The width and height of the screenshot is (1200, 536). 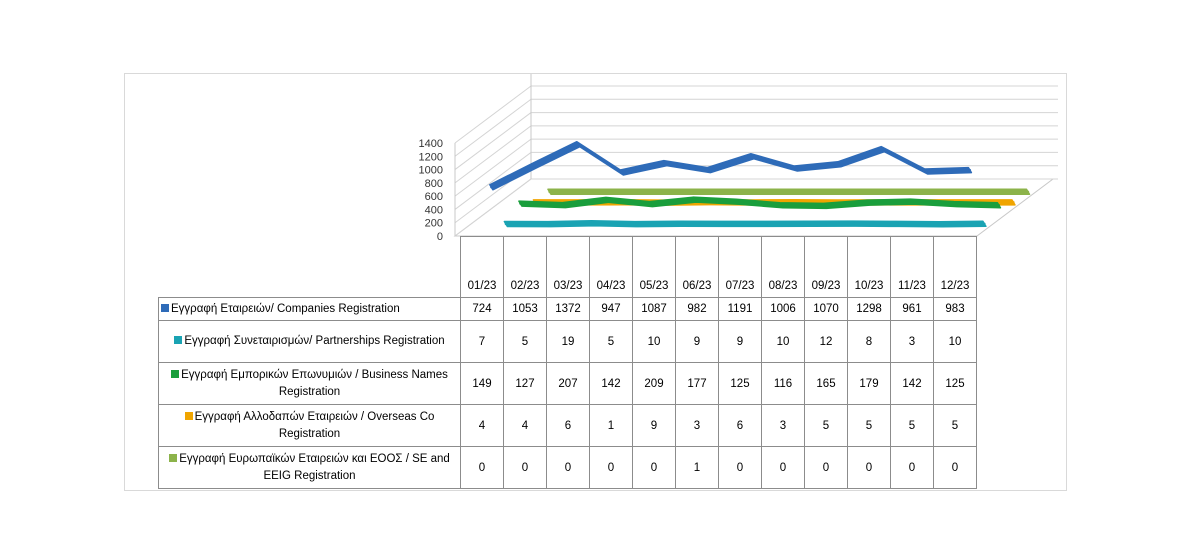 I want to click on table-cell: 1070, so click(x=826, y=309).